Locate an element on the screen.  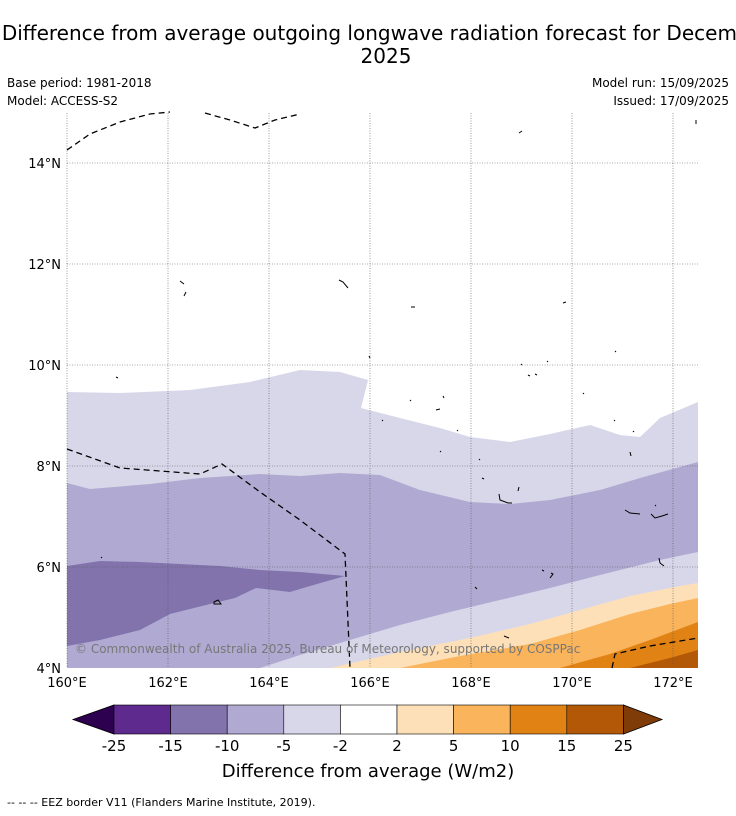
colorbar-tick-label: -25 is located at coordinates (114, 746).